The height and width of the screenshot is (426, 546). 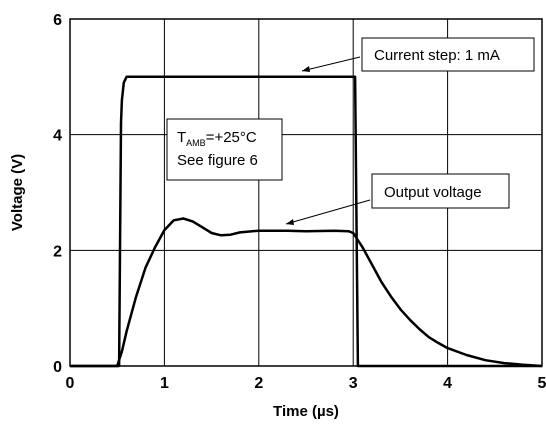 What do you see at coordinates (433, 192) in the screenshot?
I see `annotation-text-output-voltage: Output voltage` at bounding box center [433, 192].